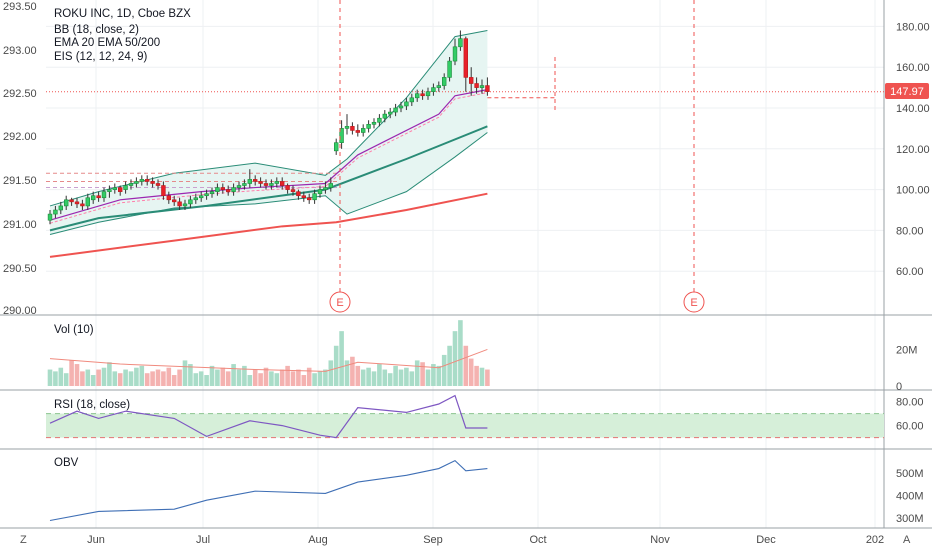  What do you see at coordinates (107, 43) in the screenshot?
I see `legend-ema: EMA 20 EMA 50/200` at bounding box center [107, 43].